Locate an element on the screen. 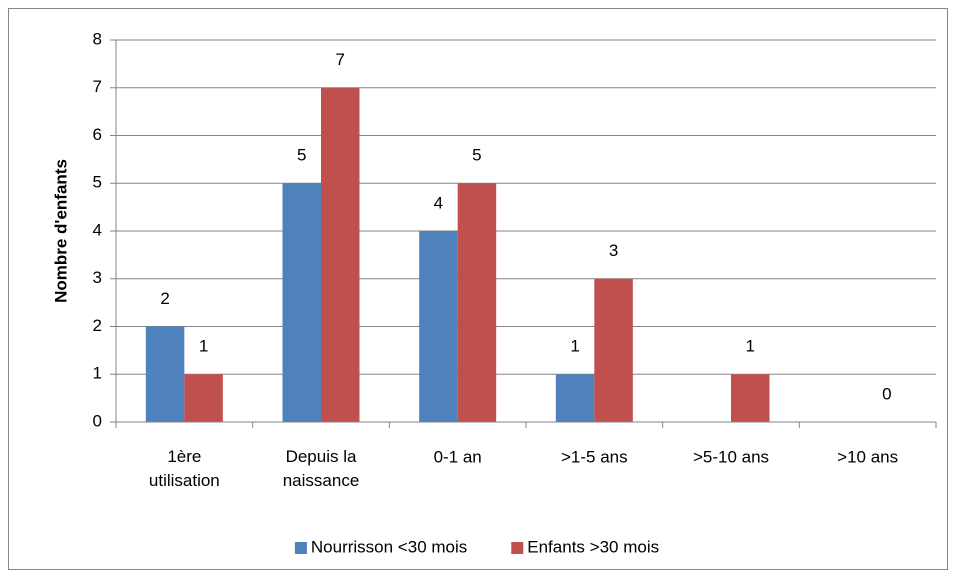 This screenshot has height=578, width=956. y-tick-label: 3 is located at coordinates (97, 277).